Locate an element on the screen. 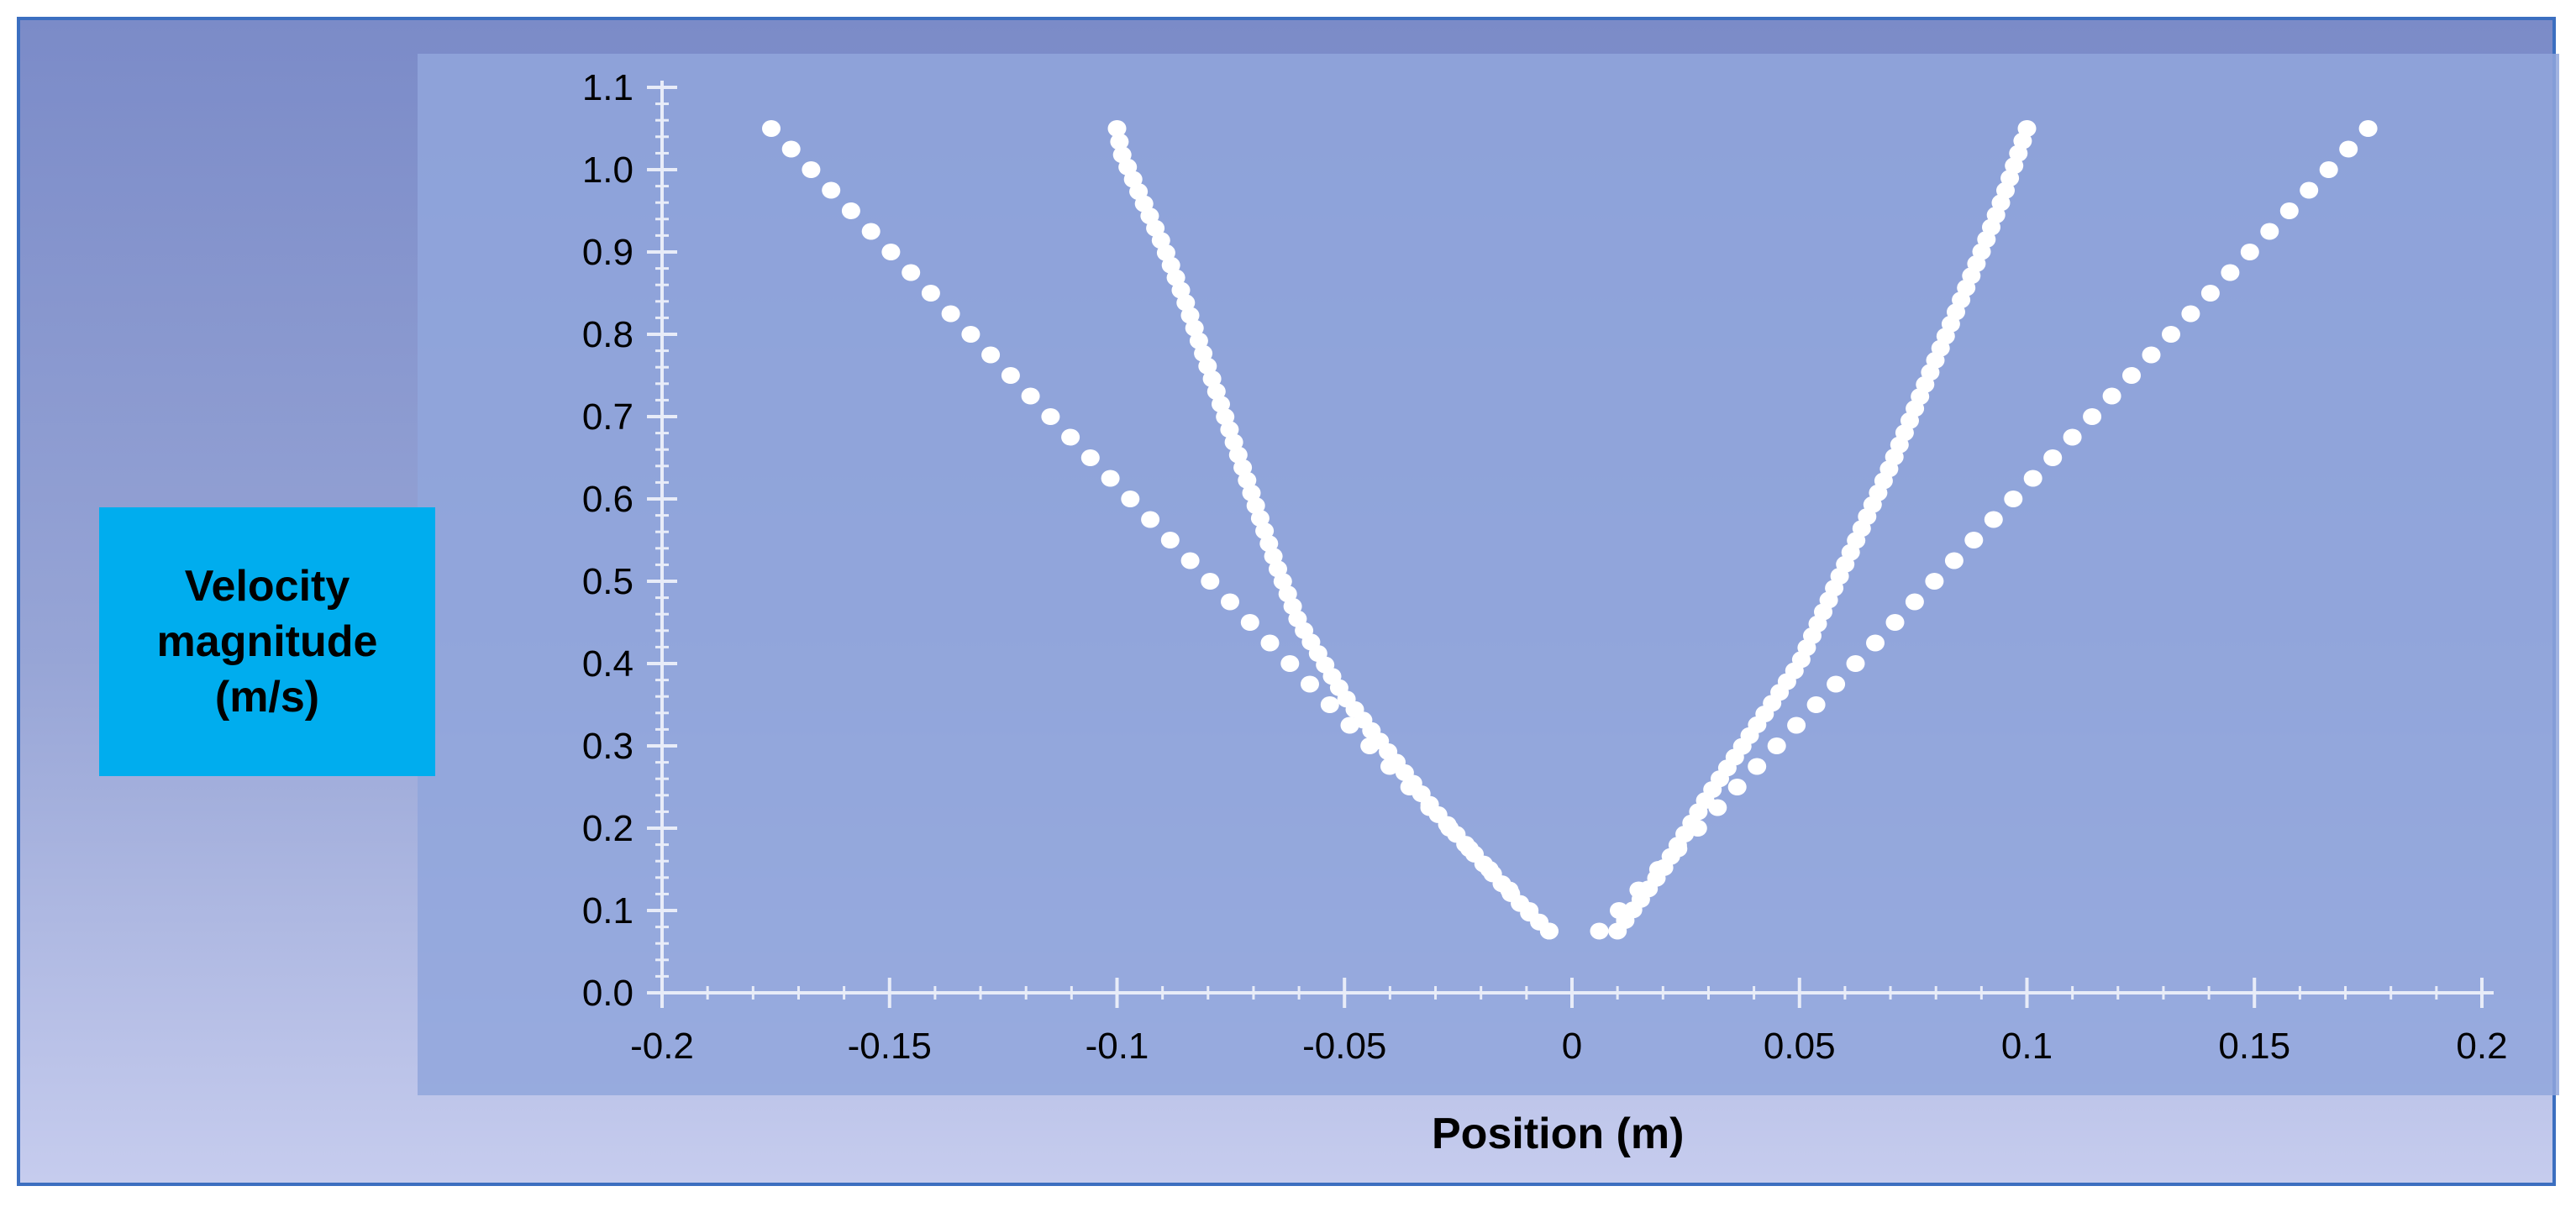  x-axis-label: Position (m) is located at coordinates (1558, 1134).